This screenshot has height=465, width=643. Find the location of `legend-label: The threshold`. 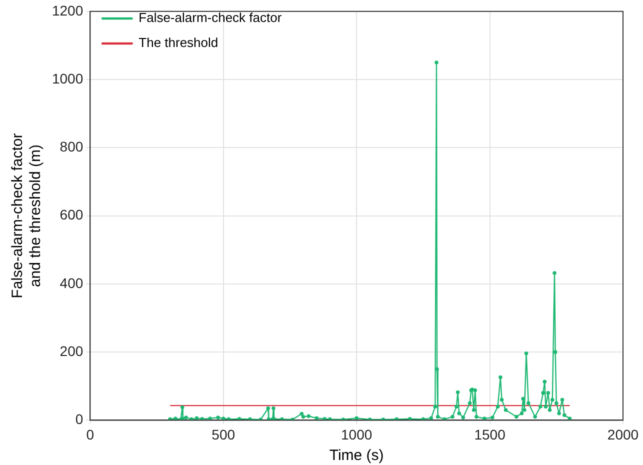

legend-label: The threshold is located at coordinates (178, 42).